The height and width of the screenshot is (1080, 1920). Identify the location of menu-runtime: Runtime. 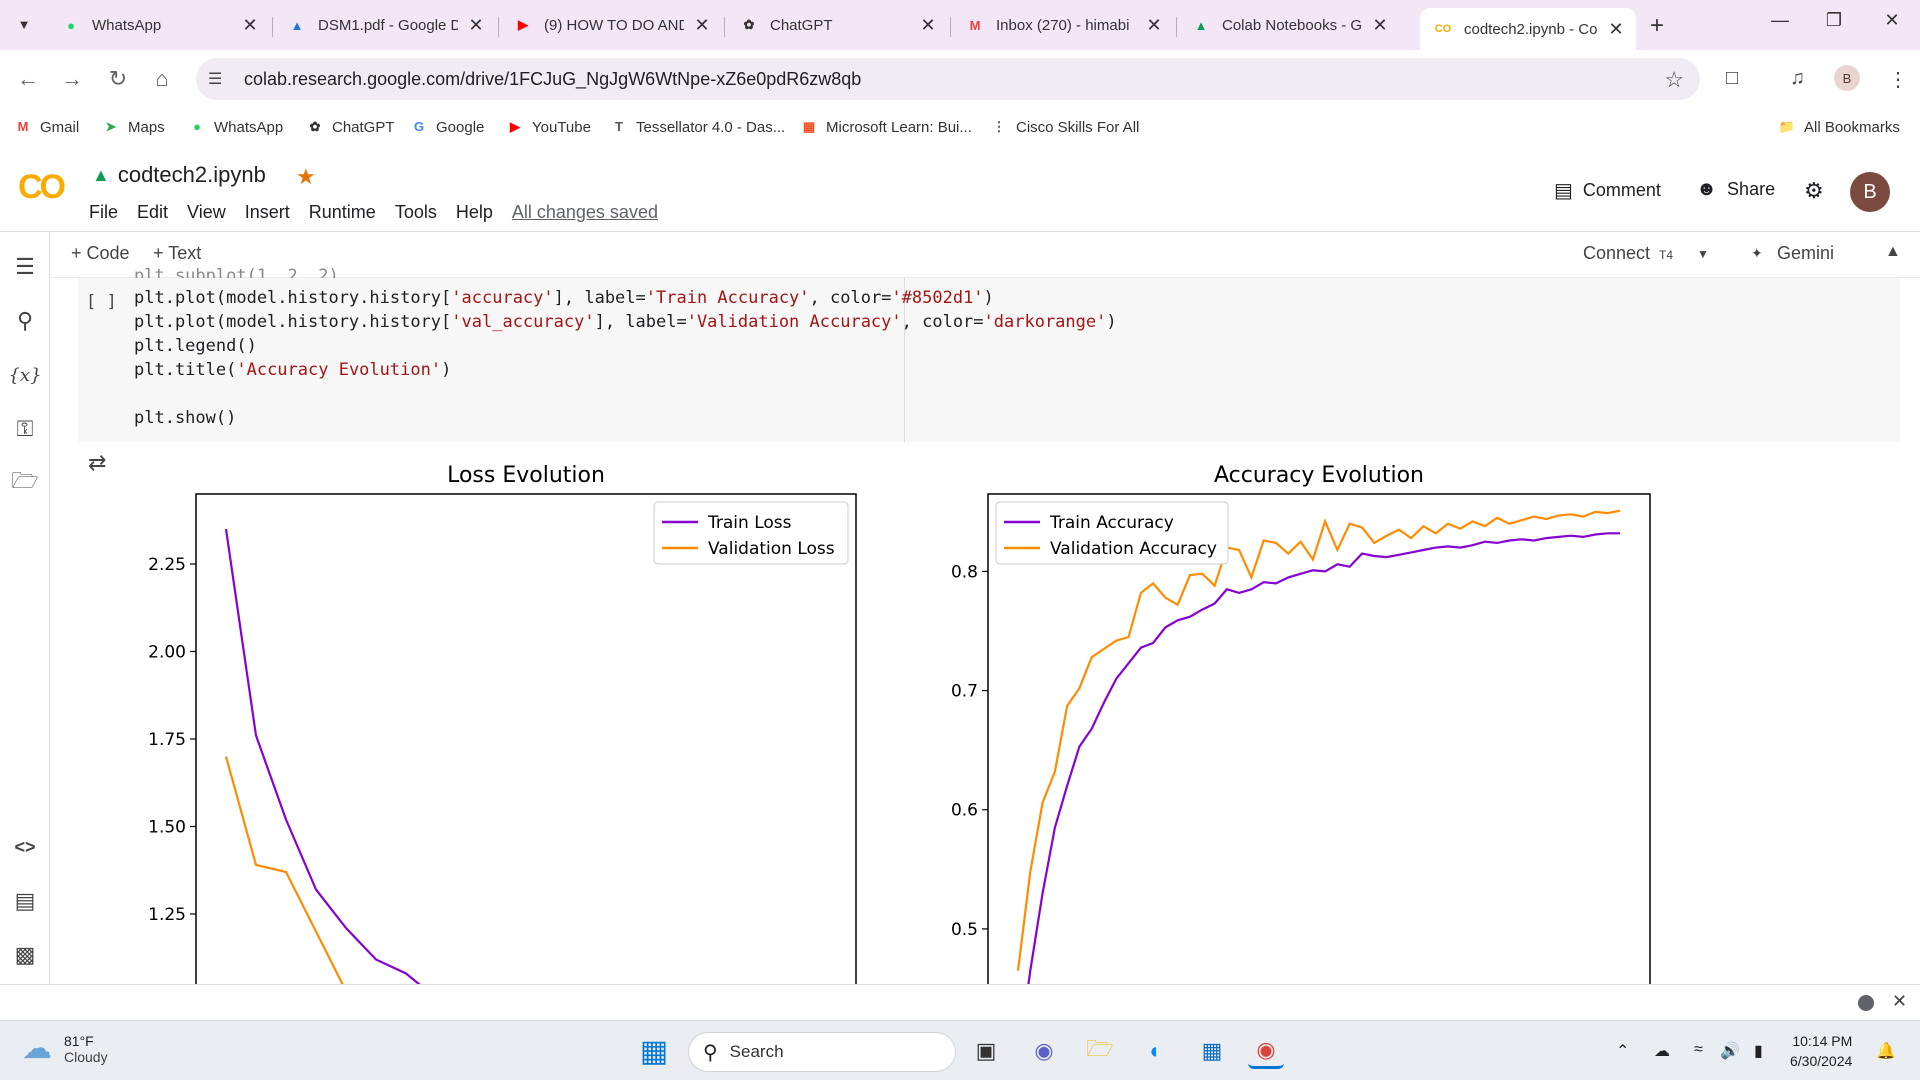
(342, 212).